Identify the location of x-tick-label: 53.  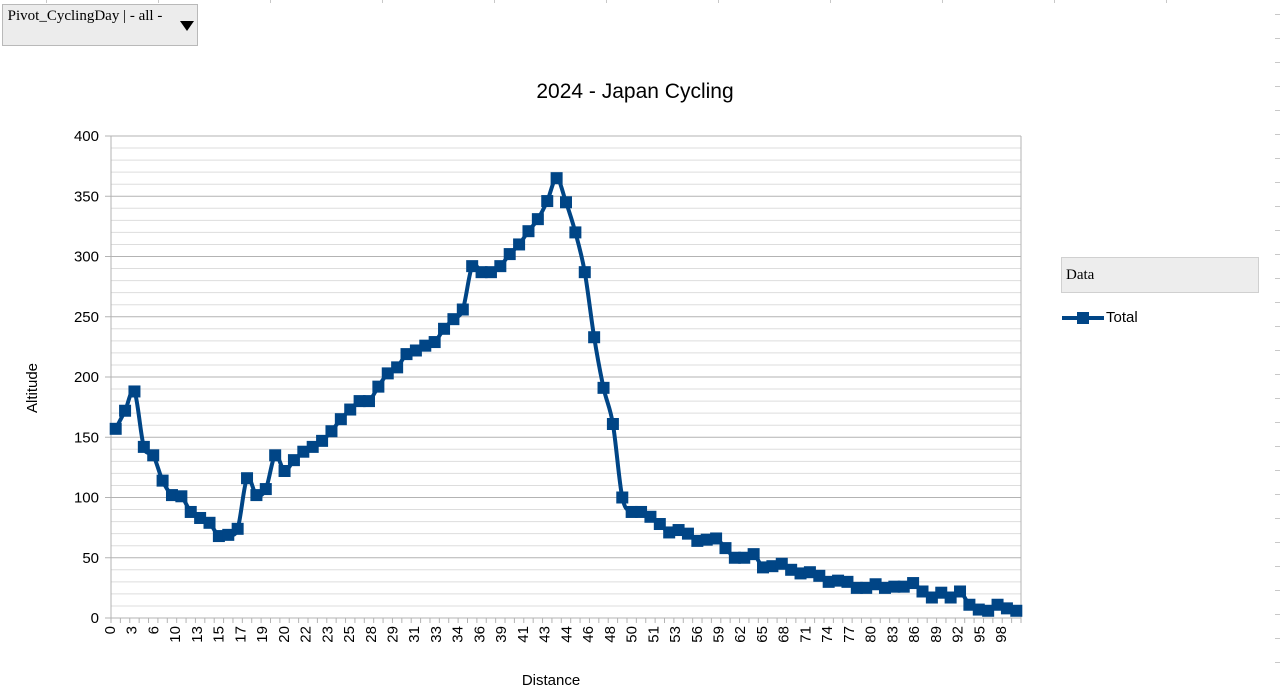
(675, 634).